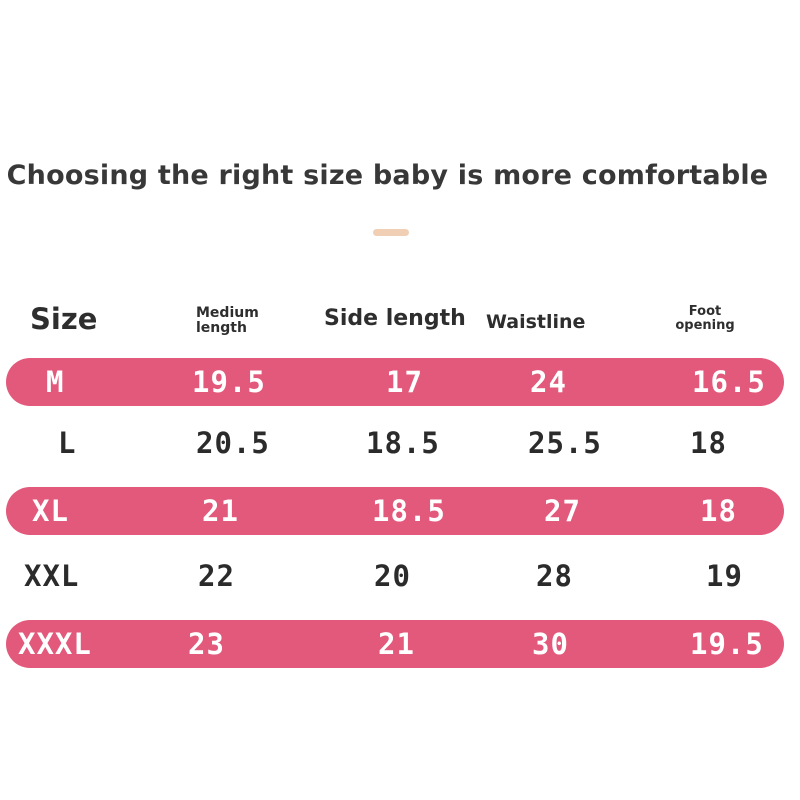 This screenshot has height=800, width=800. I want to click on size-row-xxxl: XXXL 23 21 30 19.5, so click(395, 644).